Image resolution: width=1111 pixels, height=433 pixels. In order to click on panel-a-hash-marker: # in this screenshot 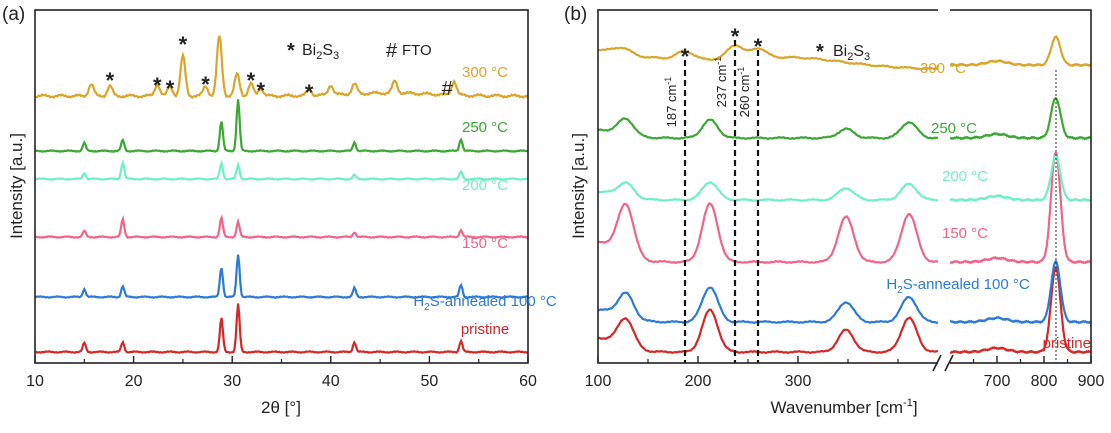, I will do `click(448, 89)`.